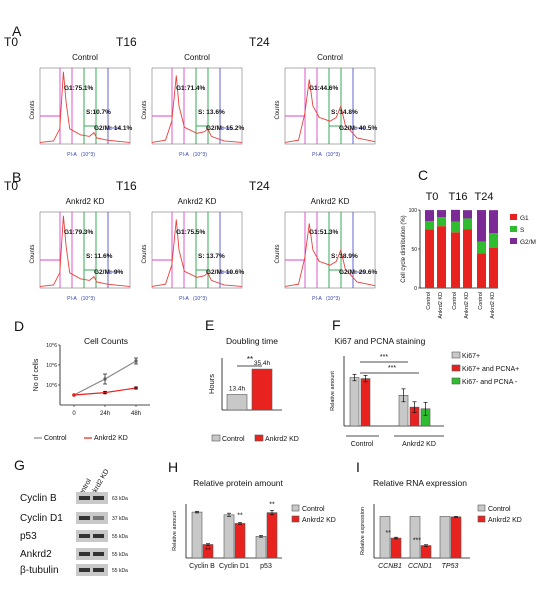  Describe the element at coordinates (211, 384) in the screenshot. I see `E-ylabel: Hours` at that location.